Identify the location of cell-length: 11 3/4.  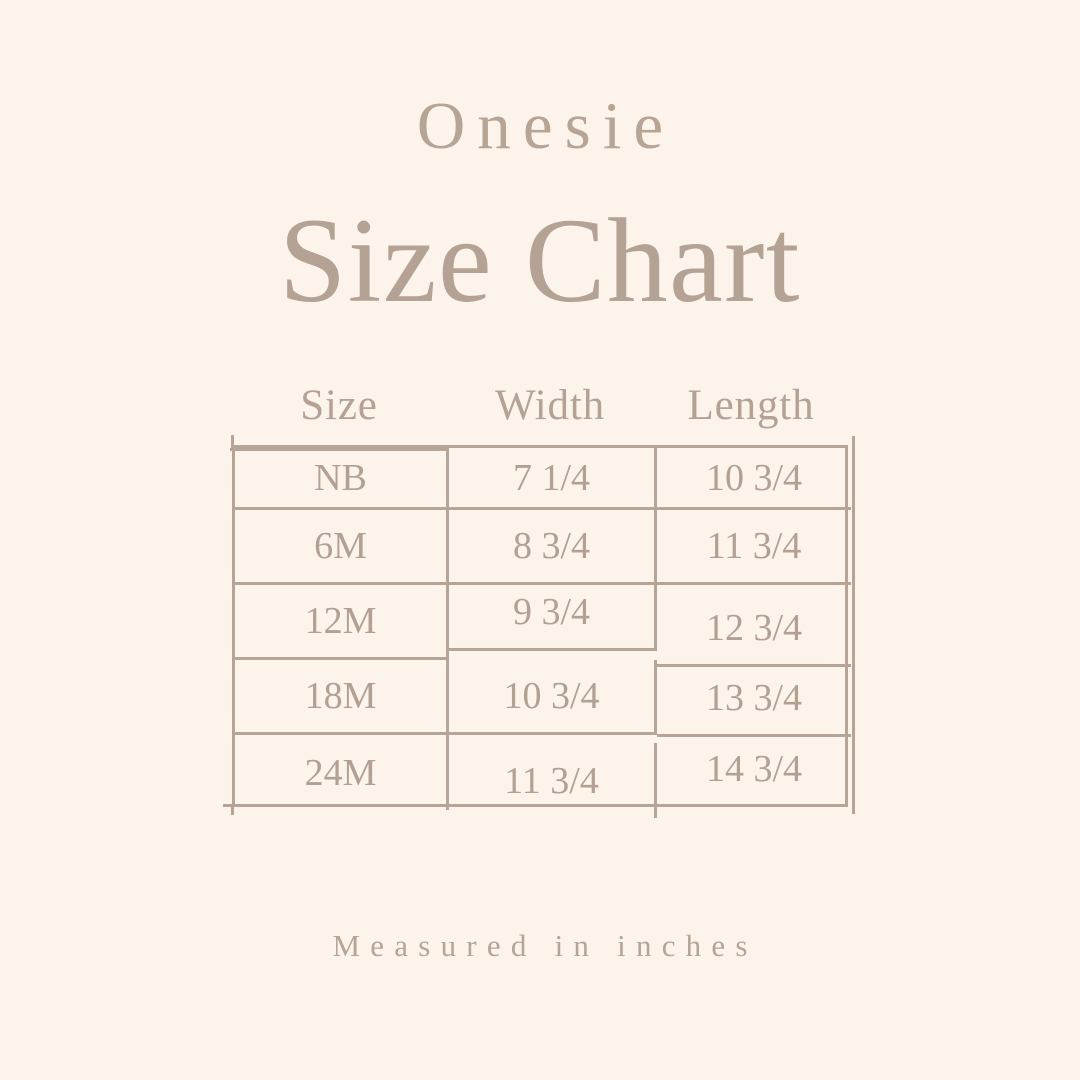
(754, 547).